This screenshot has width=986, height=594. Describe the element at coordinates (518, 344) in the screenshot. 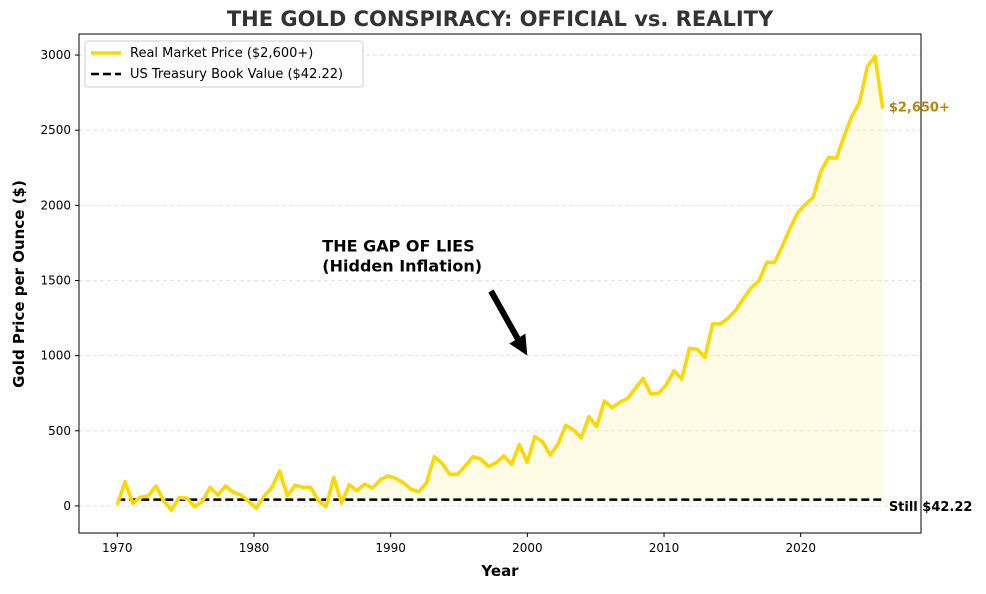

I see `annotation-arrow-head` at that location.